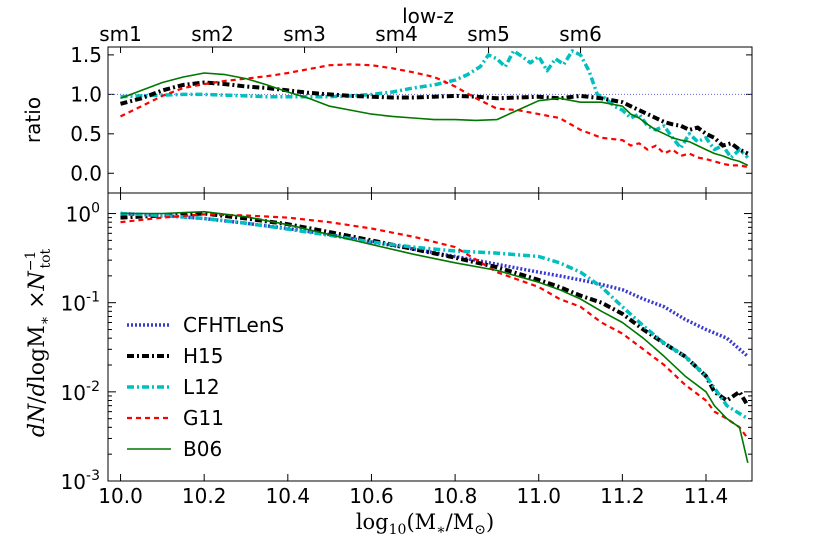 This screenshot has height=535, width=830. Describe the element at coordinates (80, 481) in the screenshot. I see `main-y-tick-label: 10⁻³` at that location.